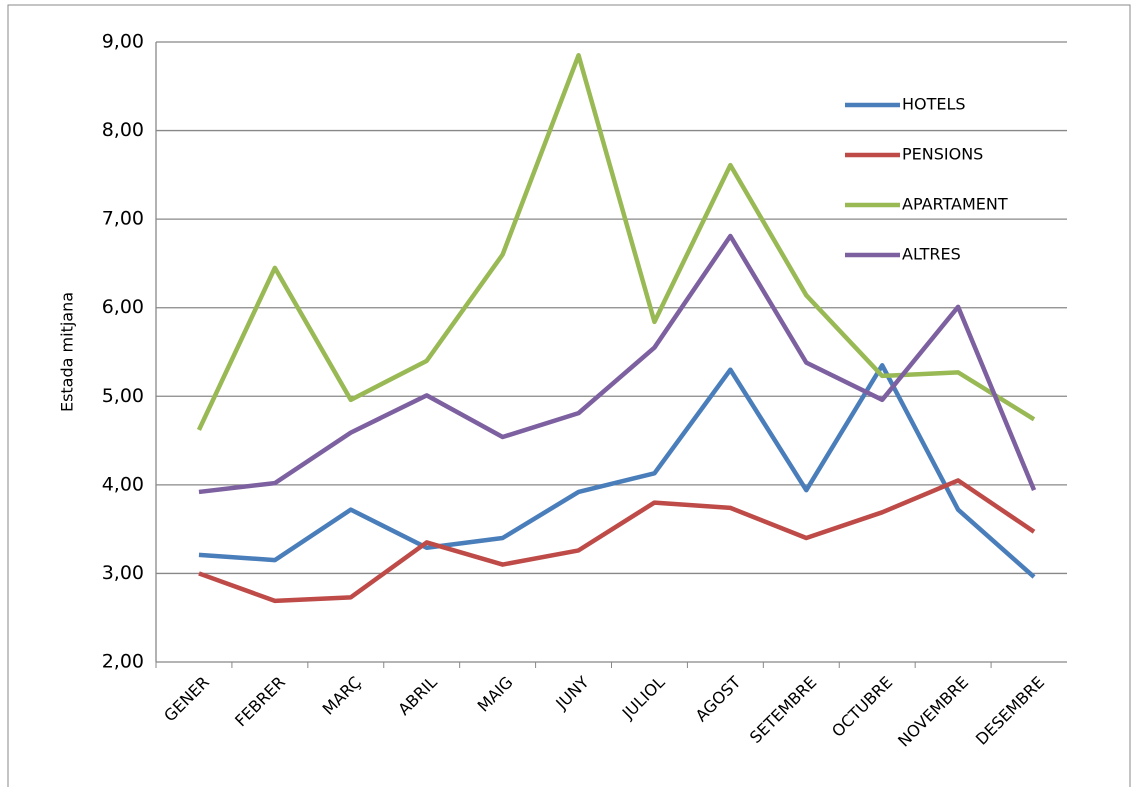  I want to click on y-tick-label: 5,00, so click(123, 396).